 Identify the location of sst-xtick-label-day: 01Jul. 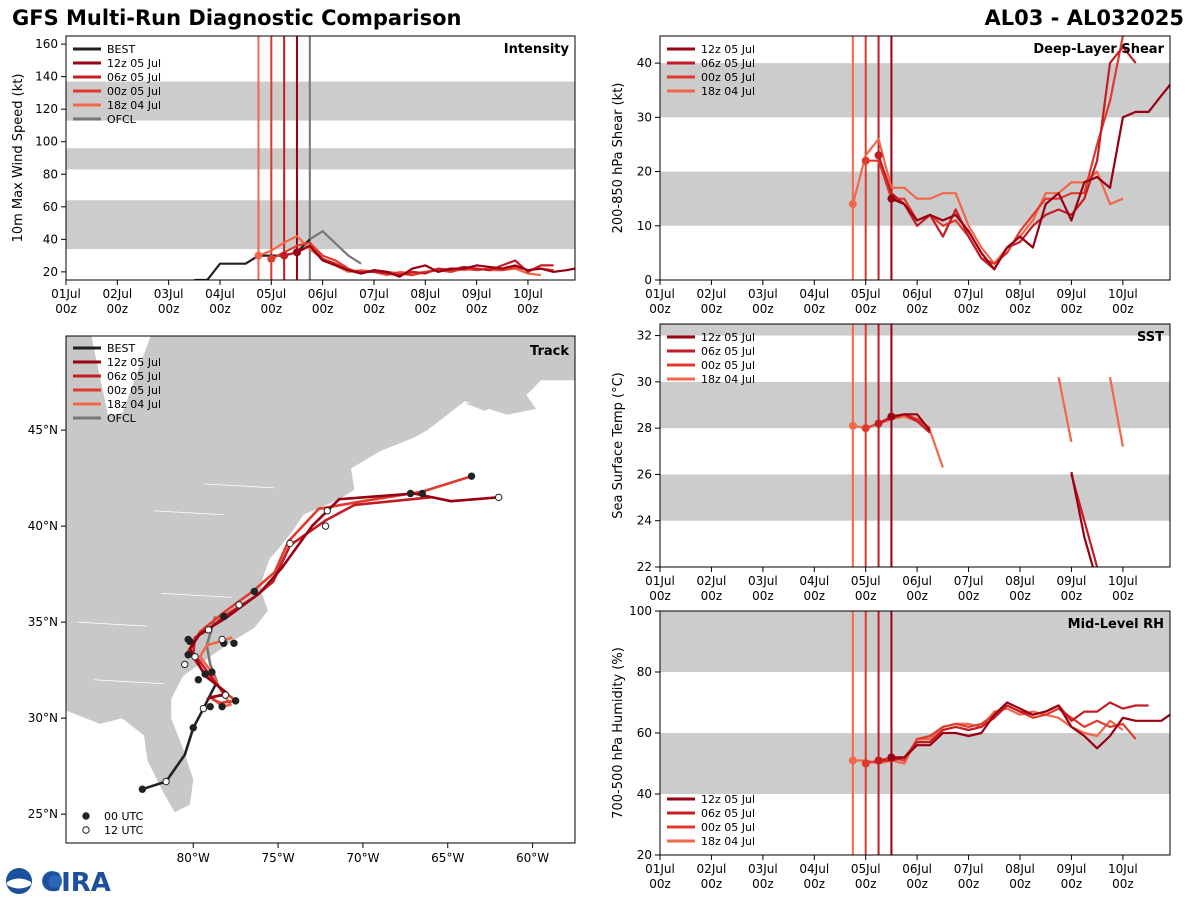
(660, 581).